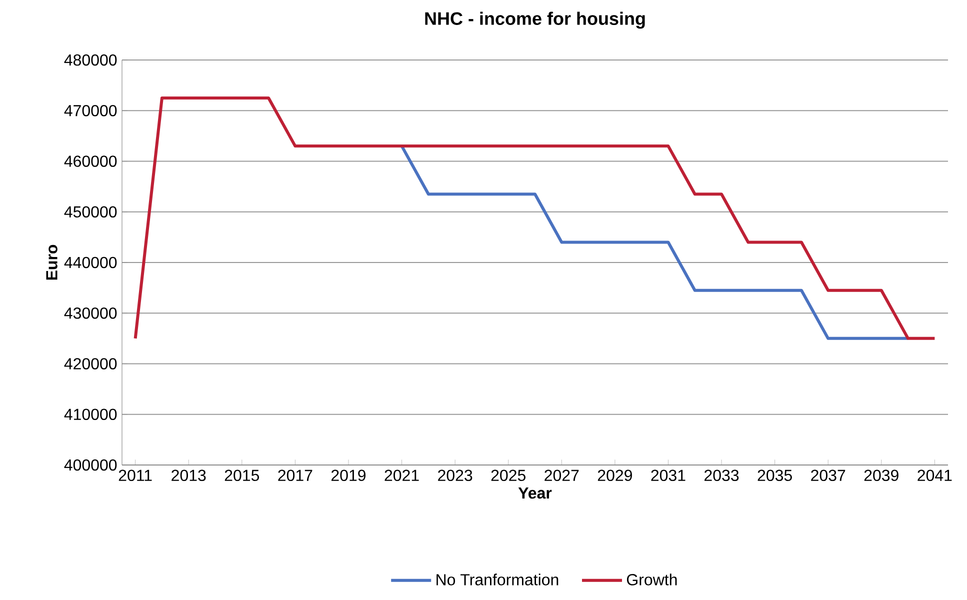 The width and height of the screenshot is (967, 600). What do you see at coordinates (295, 476) in the screenshot?
I see `x-tick-label: 2017` at bounding box center [295, 476].